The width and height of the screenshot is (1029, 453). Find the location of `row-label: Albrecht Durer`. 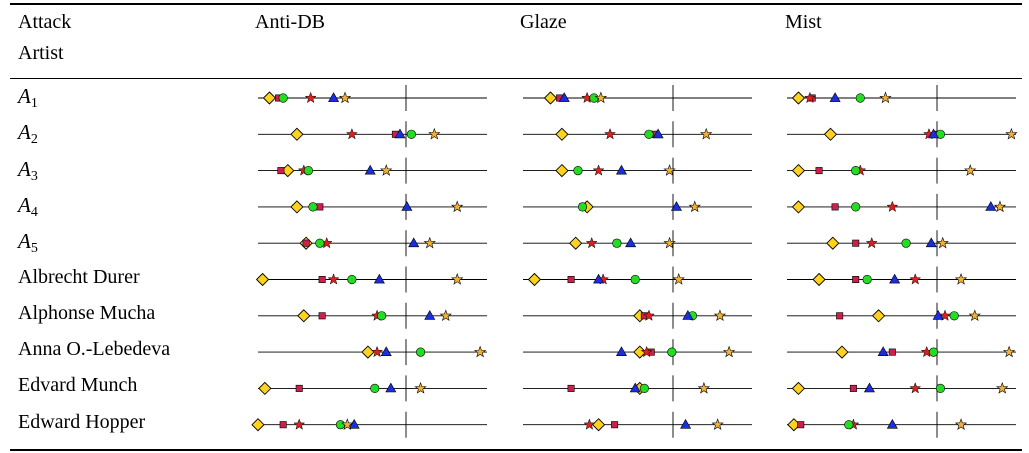

row-label: Albrecht Durer is located at coordinates (79, 277).